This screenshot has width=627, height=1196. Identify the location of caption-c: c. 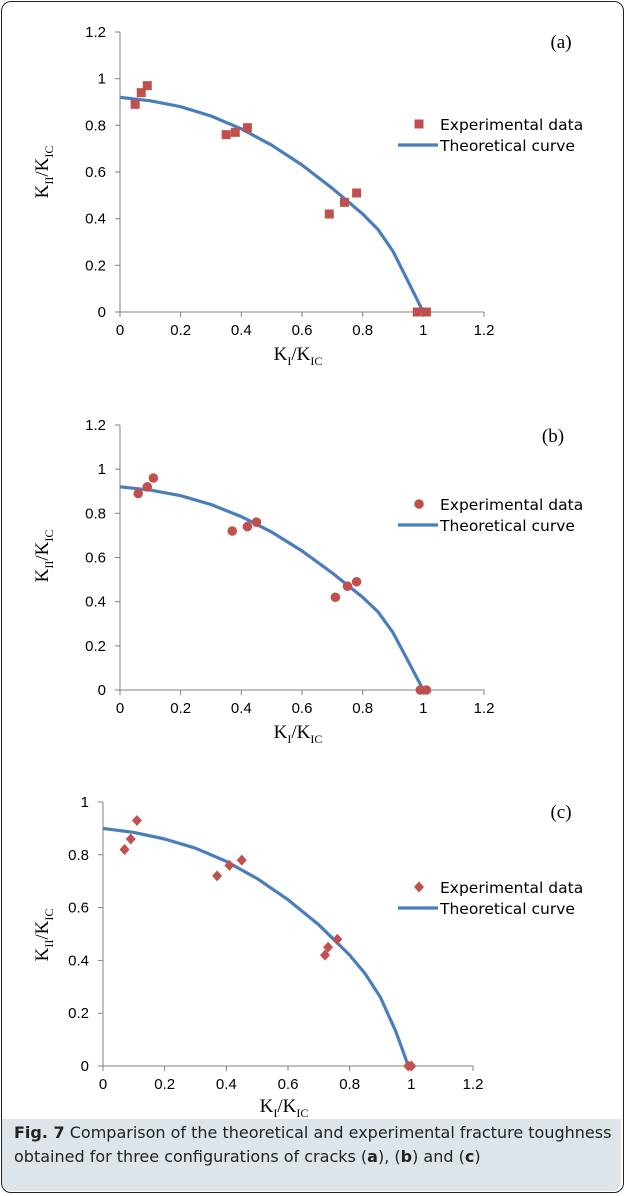
(469, 1156).